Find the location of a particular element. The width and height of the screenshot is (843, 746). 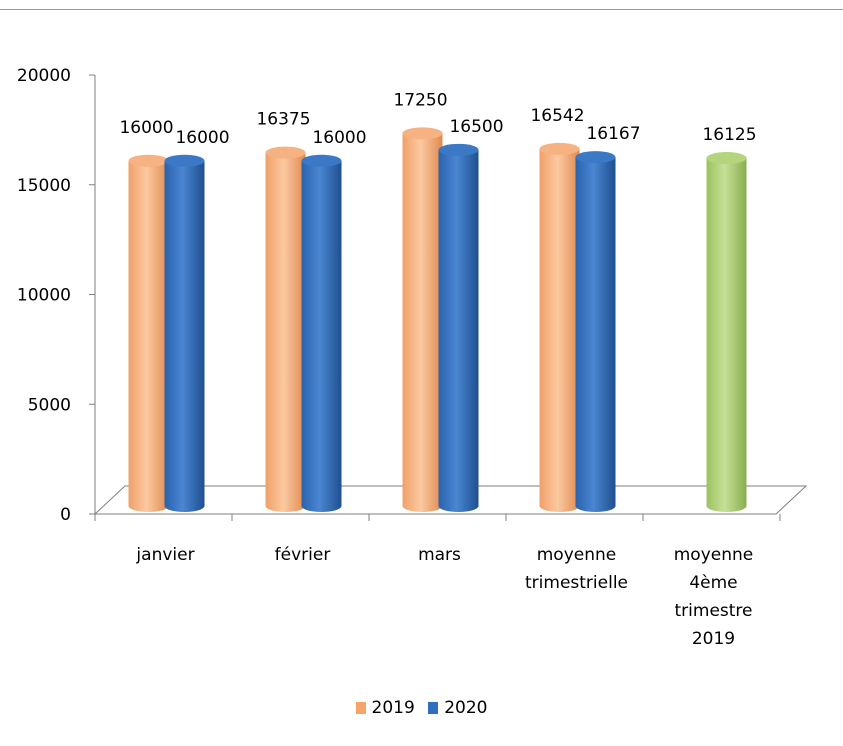

y-tick-label: 5000 is located at coordinates (49, 405).